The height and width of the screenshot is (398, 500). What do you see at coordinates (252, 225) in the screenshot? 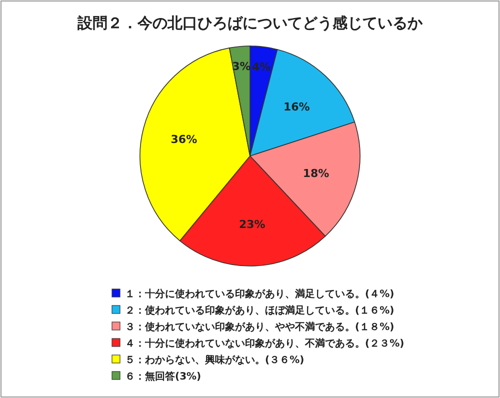
I see `data-label: 23%` at bounding box center [252, 225].